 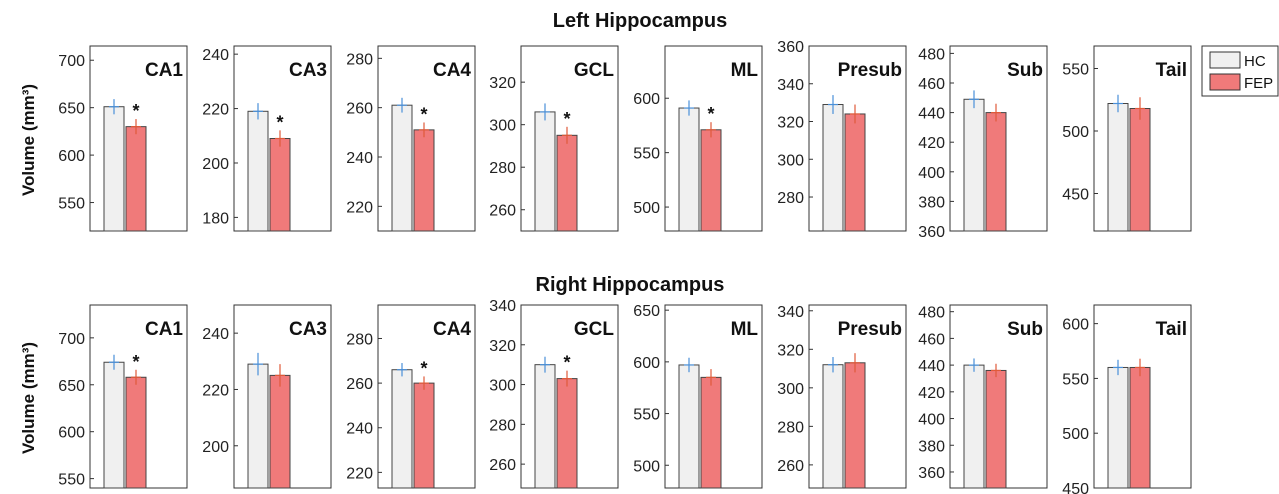 What do you see at coordinates (28, 398) in the screenshot?
I see `y-axis-label-bottom: Volume (mm³)` at bounding box center [28, 398].